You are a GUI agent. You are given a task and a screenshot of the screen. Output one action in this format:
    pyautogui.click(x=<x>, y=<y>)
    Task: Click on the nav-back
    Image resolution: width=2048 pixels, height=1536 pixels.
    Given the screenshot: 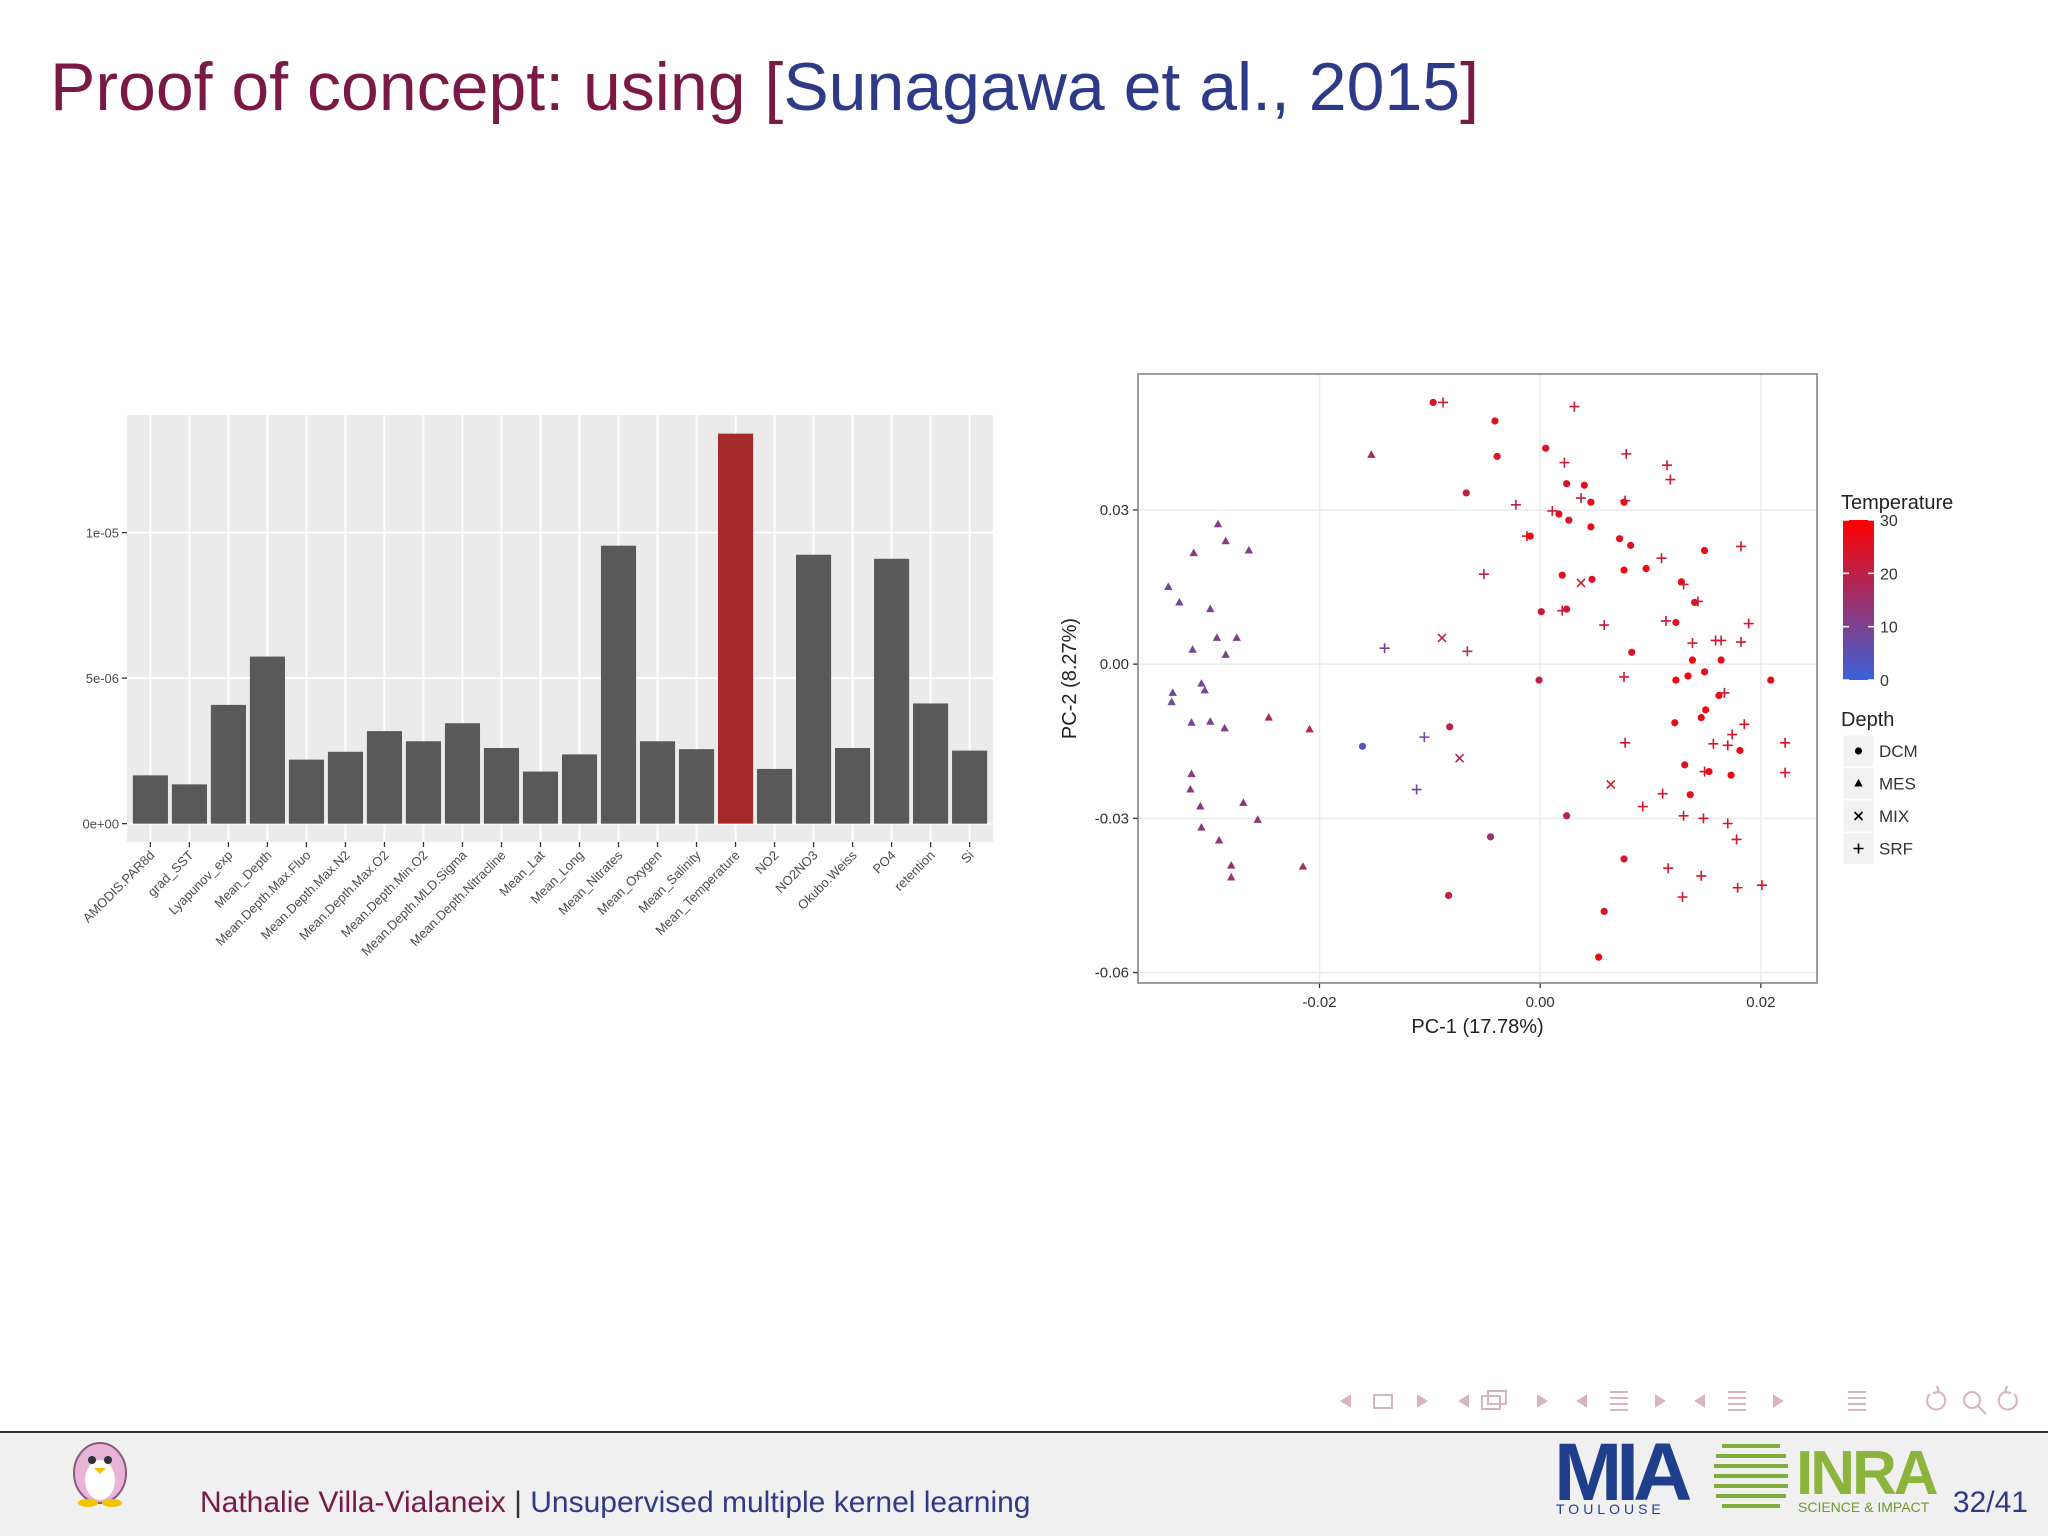 What is the action you would take?
    pyautogui.click(x=1936, y=1398)
    